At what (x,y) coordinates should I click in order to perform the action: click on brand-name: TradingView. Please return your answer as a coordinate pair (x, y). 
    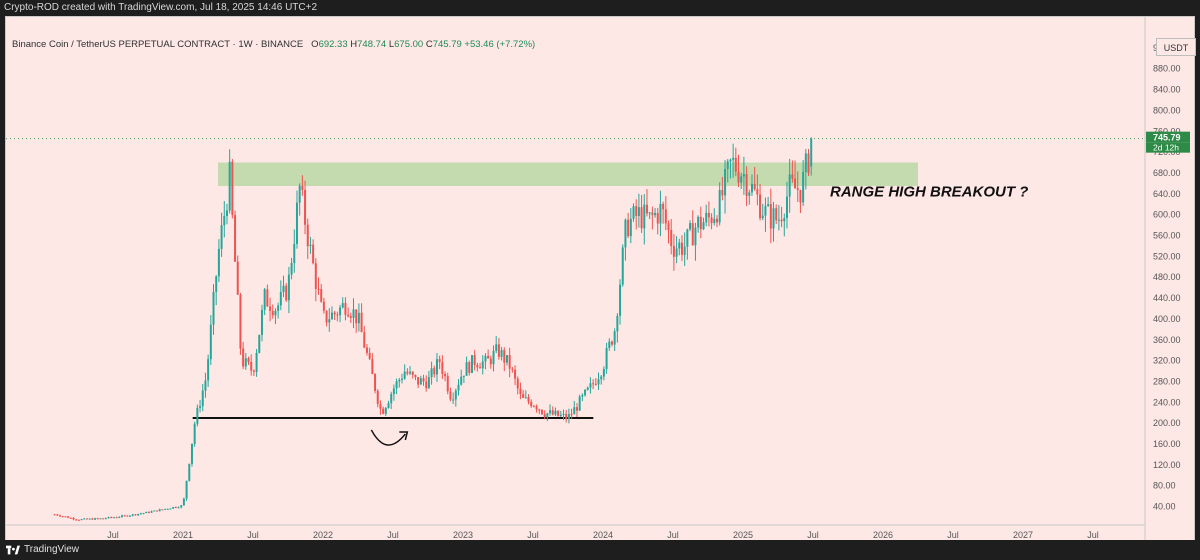
    Looking at the image, I should click on (52, 549).